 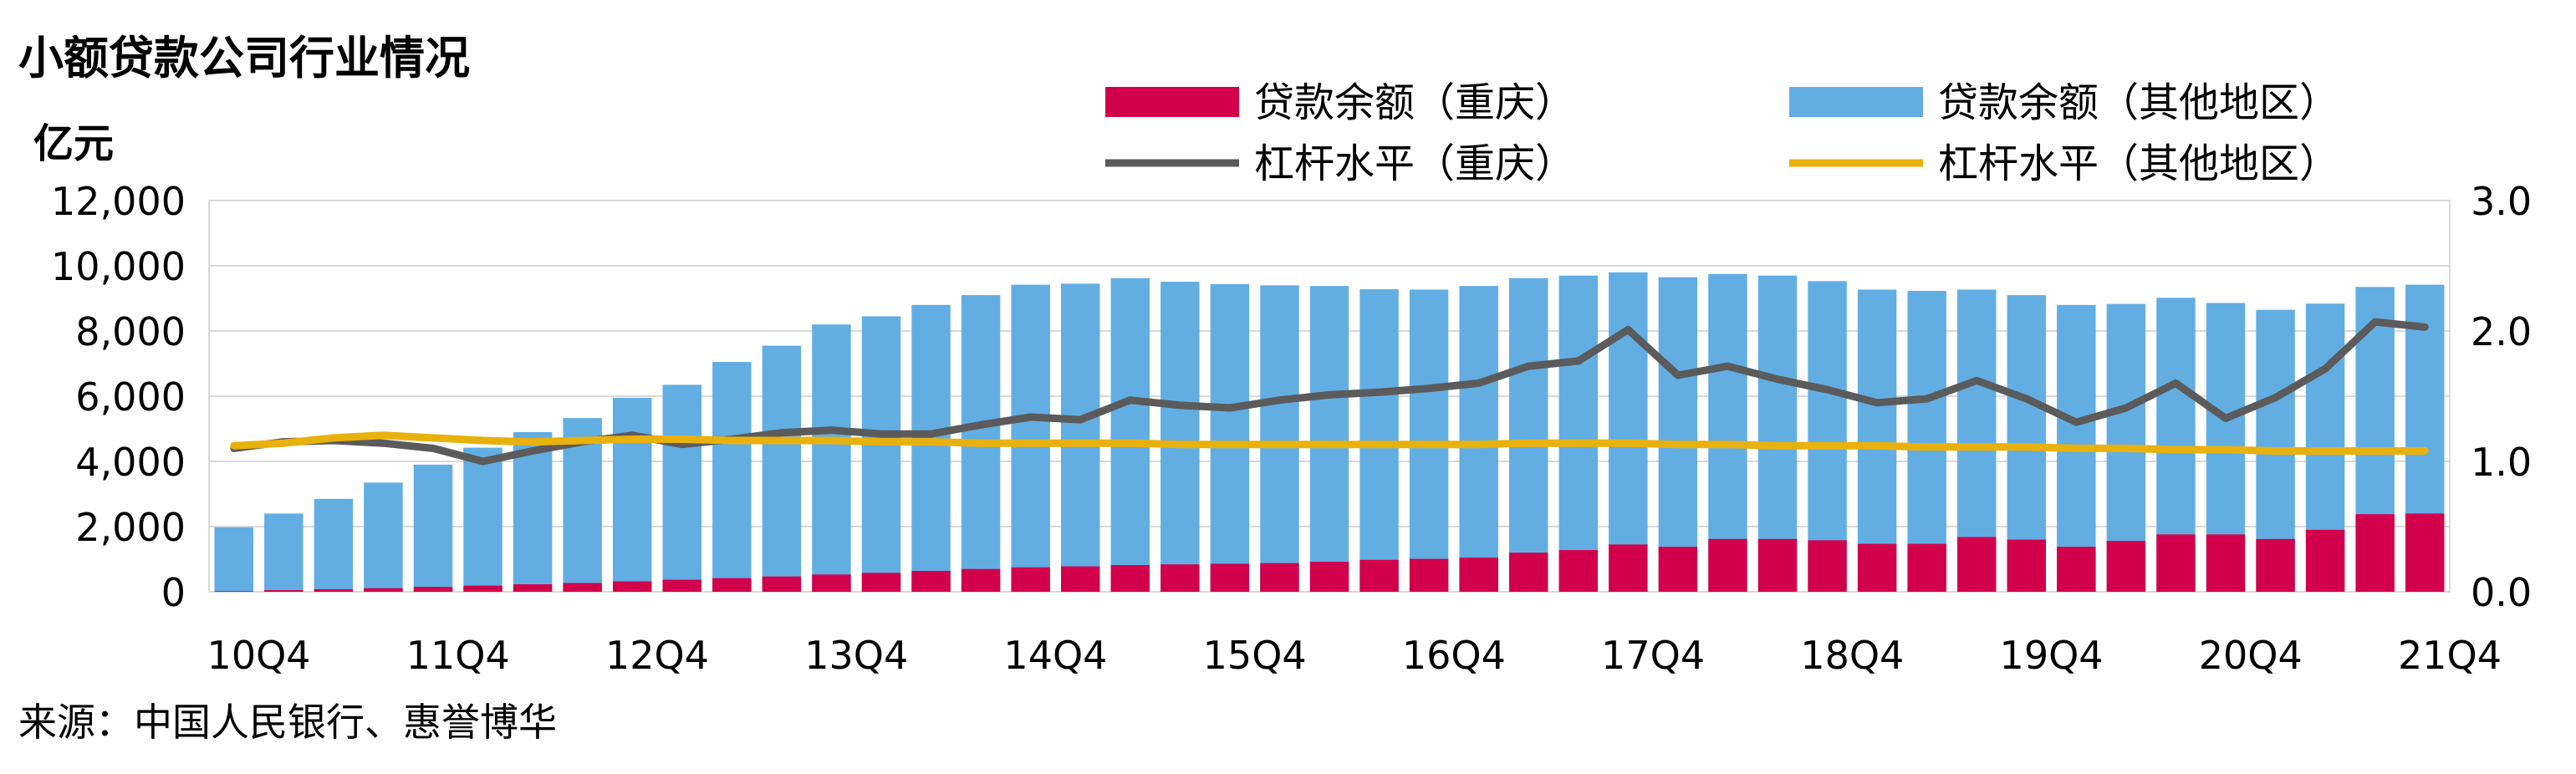 I want to click on bar-chongqing-20Q2, so click(x=2126, y=566).